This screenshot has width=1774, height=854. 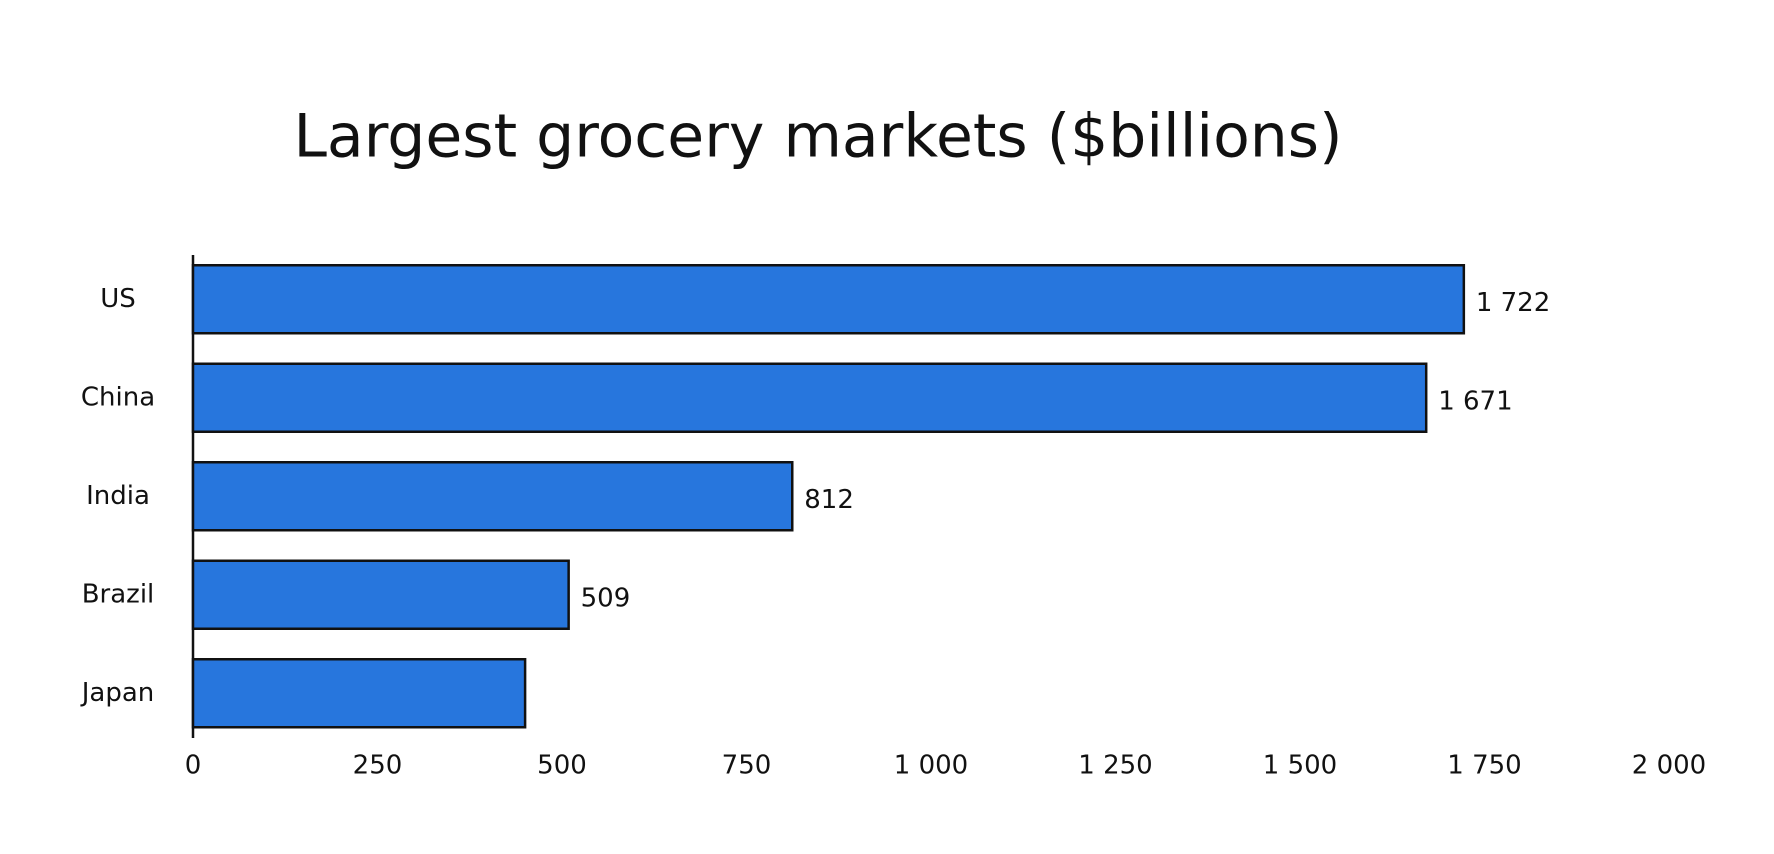 I want to click on x-tick-label: 500, so click(x=562, y=766).